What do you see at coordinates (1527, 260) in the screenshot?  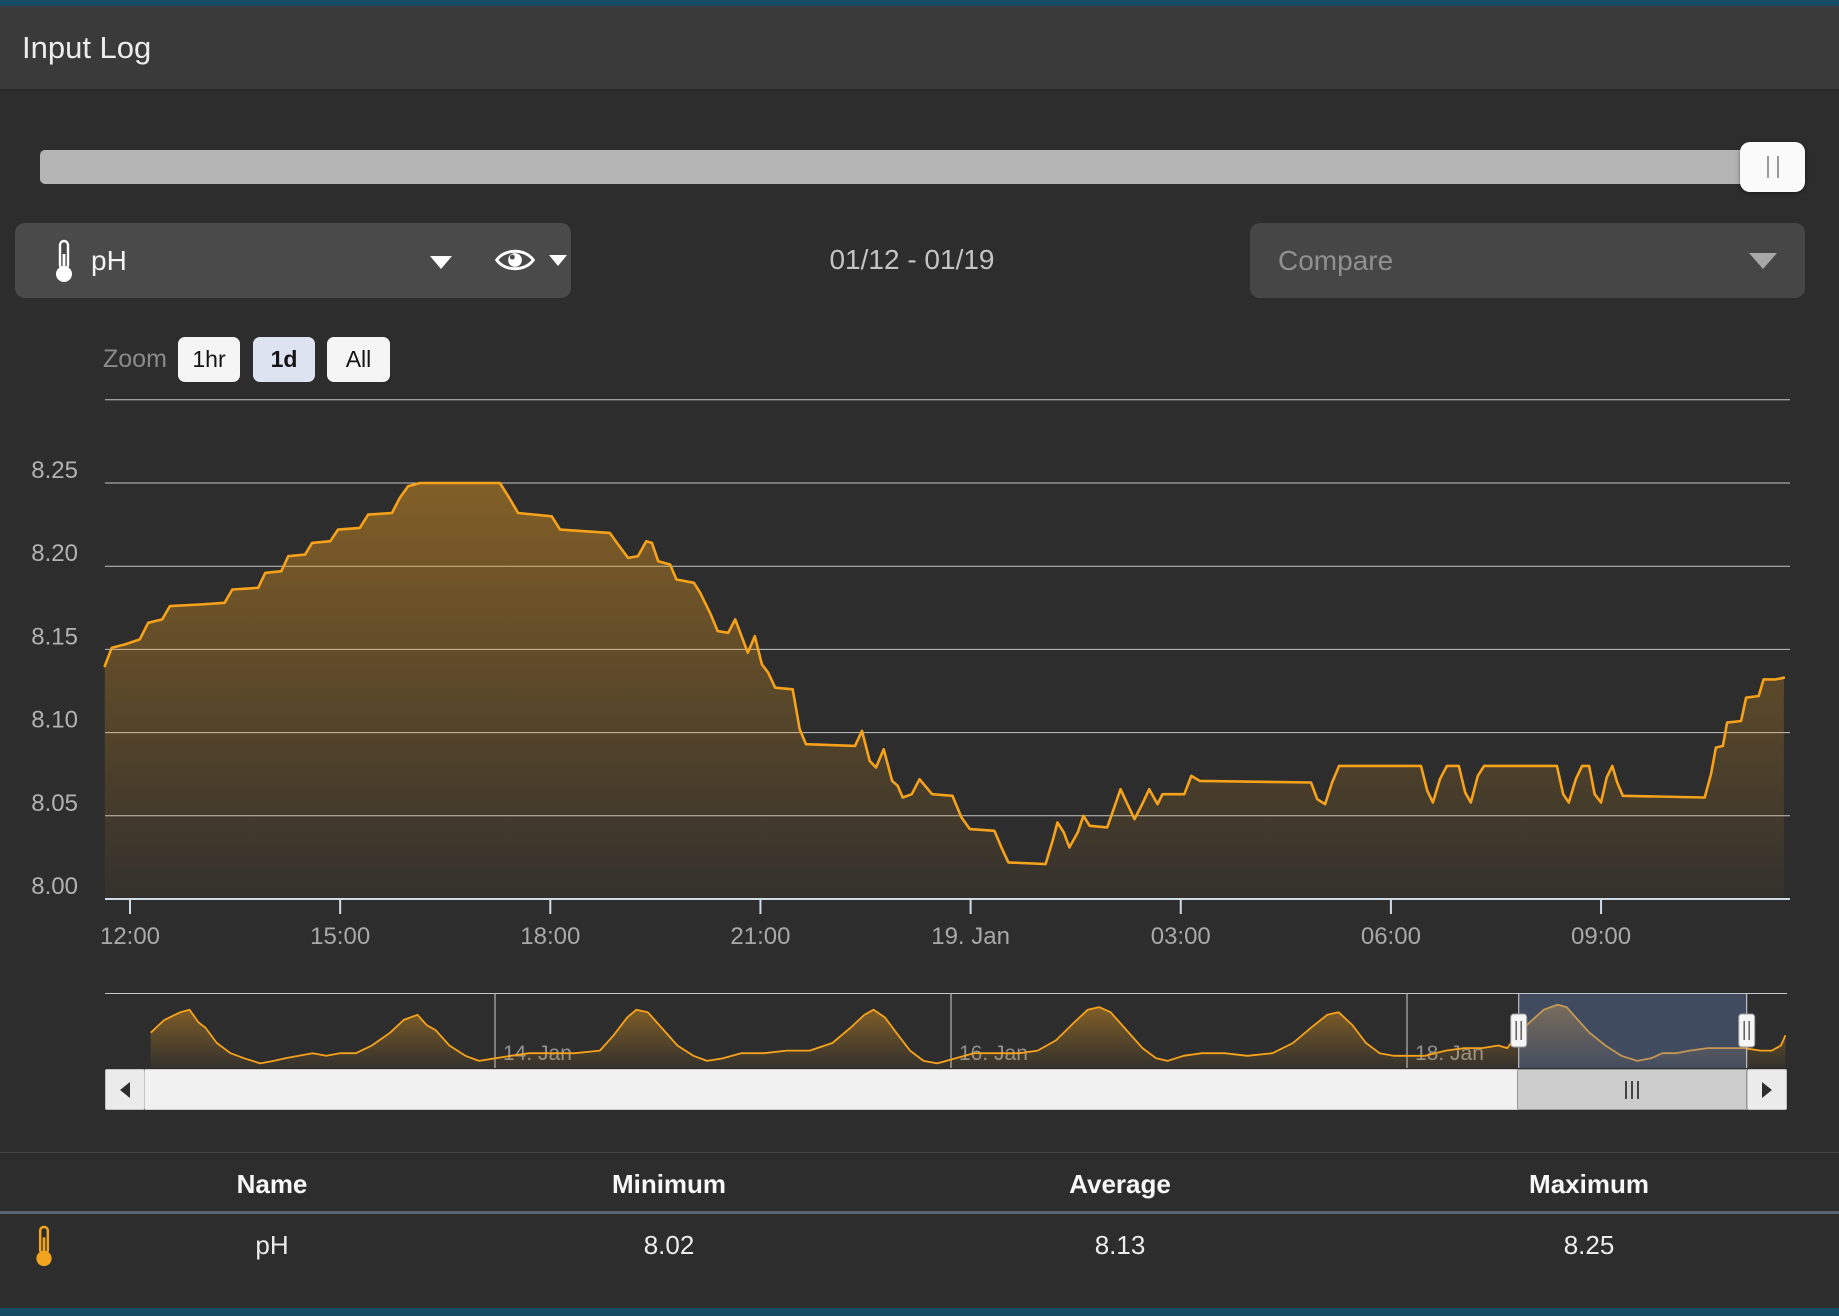 I see `compare-dropdown: Compare` at bounding box center [1527, 260].